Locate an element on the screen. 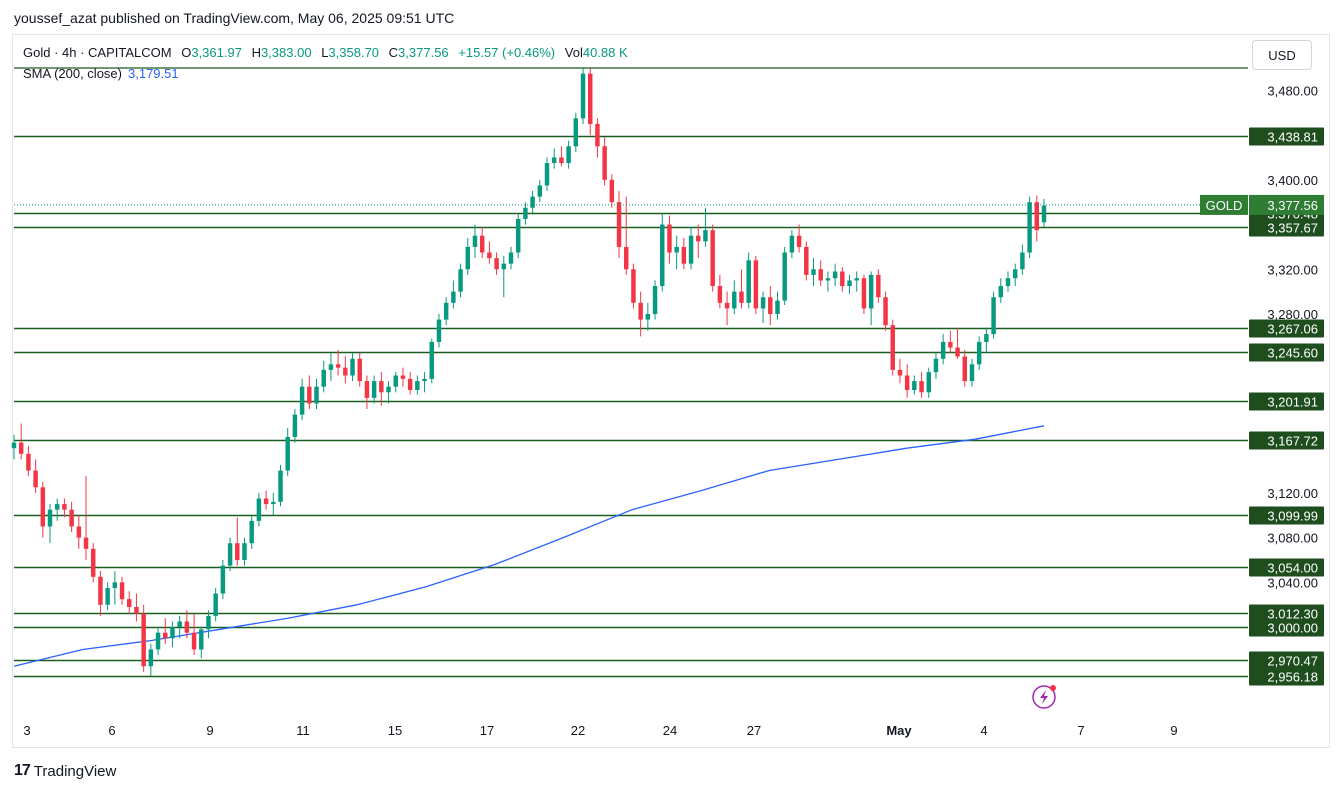  level-label: 3,012.30 is located at coordinates (1292, 614).